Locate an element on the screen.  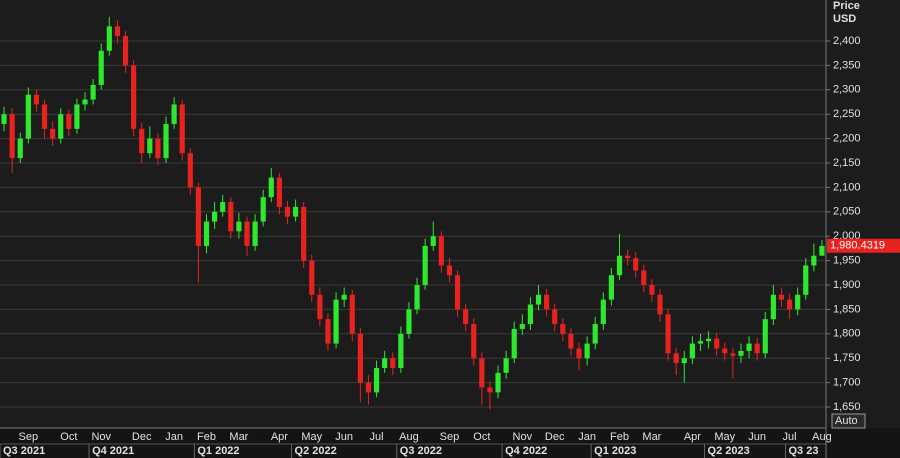
quarter-label: Q3 2021 is located at coordinates (24, 451).